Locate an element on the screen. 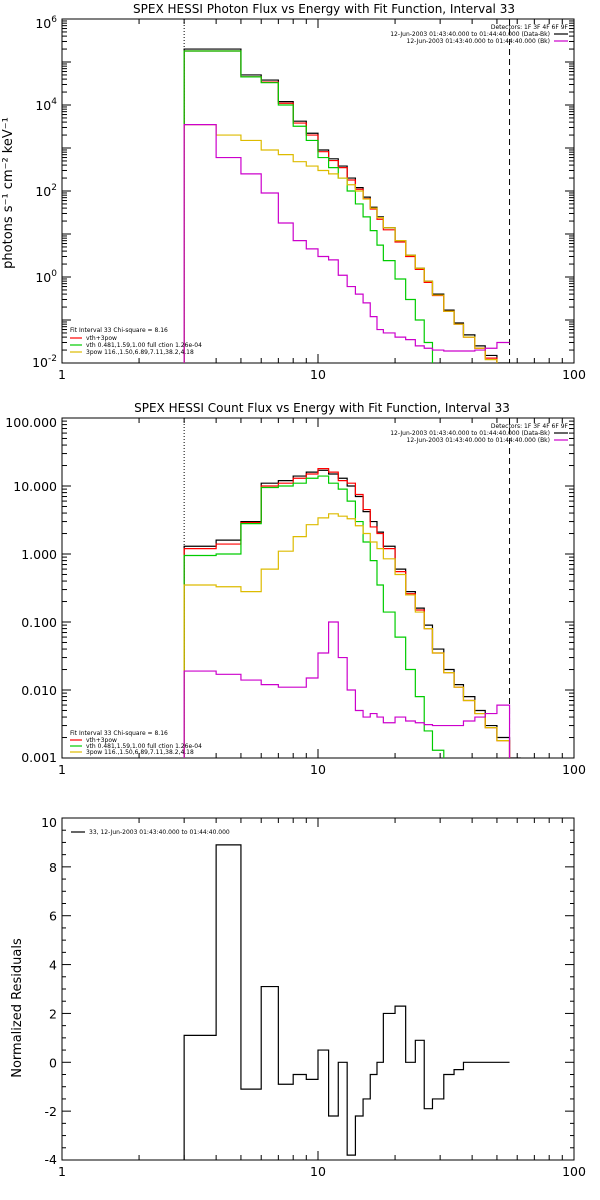 This screenshot has height=1200, width=600. y-tick-label: 0.100 is located at coordinates (39, 622).